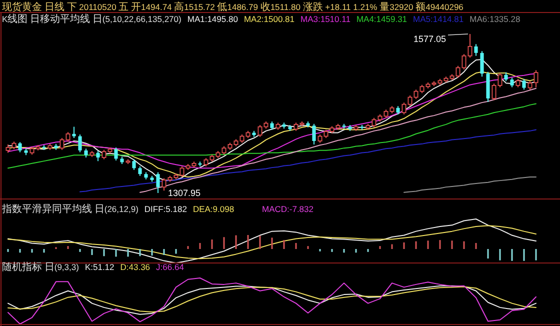 The width and height of the screenshot is (560, 326). Describe the element at coordinates (99, 267) in the screenshot. I see `text: K:51.12` at that location.